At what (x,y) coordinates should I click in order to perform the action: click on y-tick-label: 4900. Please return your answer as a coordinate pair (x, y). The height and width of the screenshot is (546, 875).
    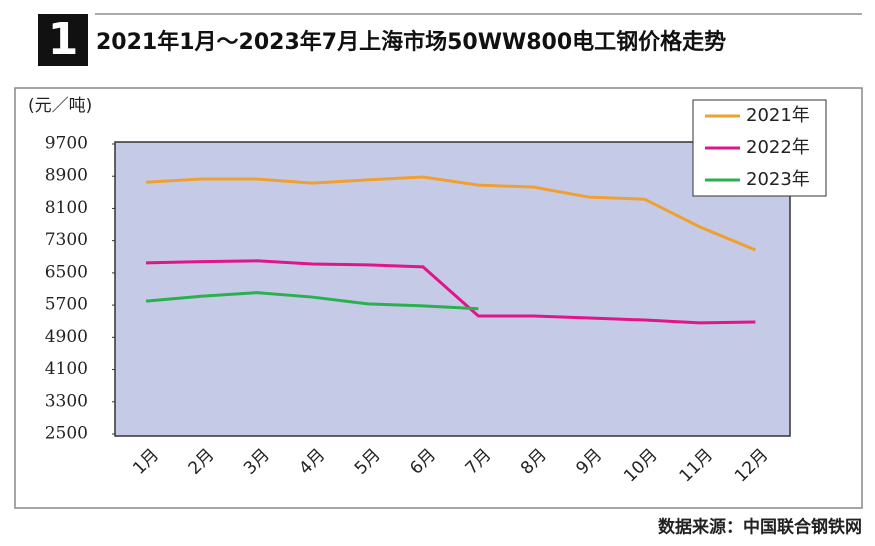
    Looking at the image, I should click on (66, 337).